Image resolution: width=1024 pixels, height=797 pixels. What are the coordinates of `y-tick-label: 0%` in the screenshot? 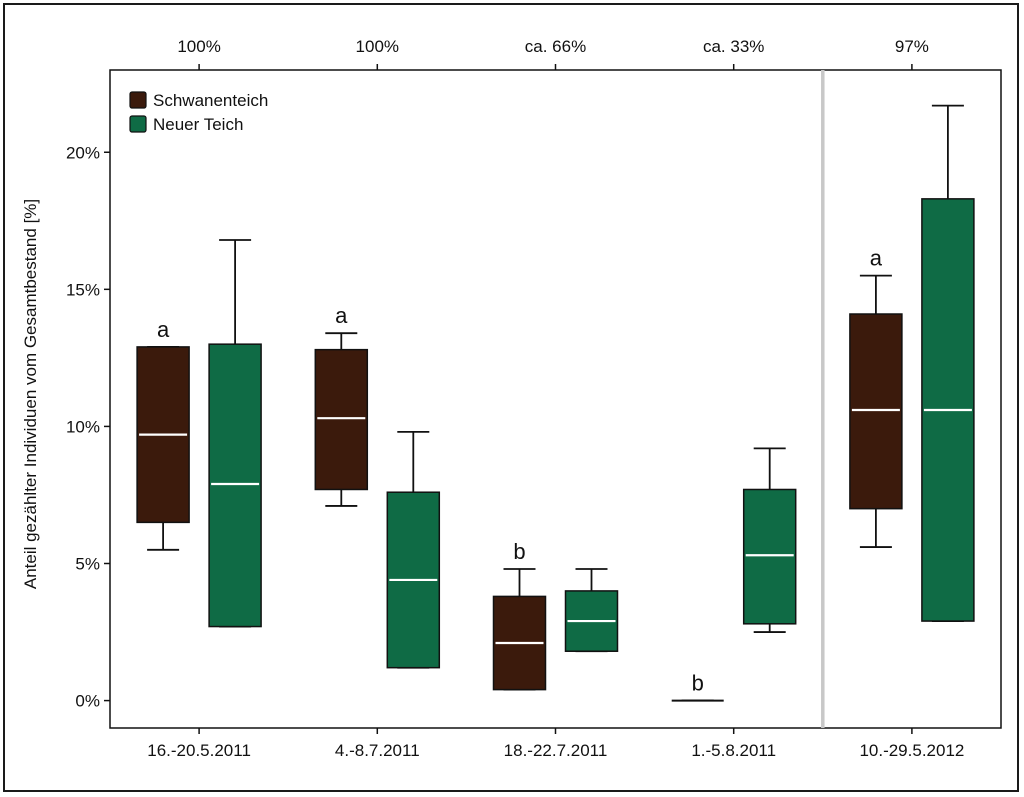 It's located at (87, 701).